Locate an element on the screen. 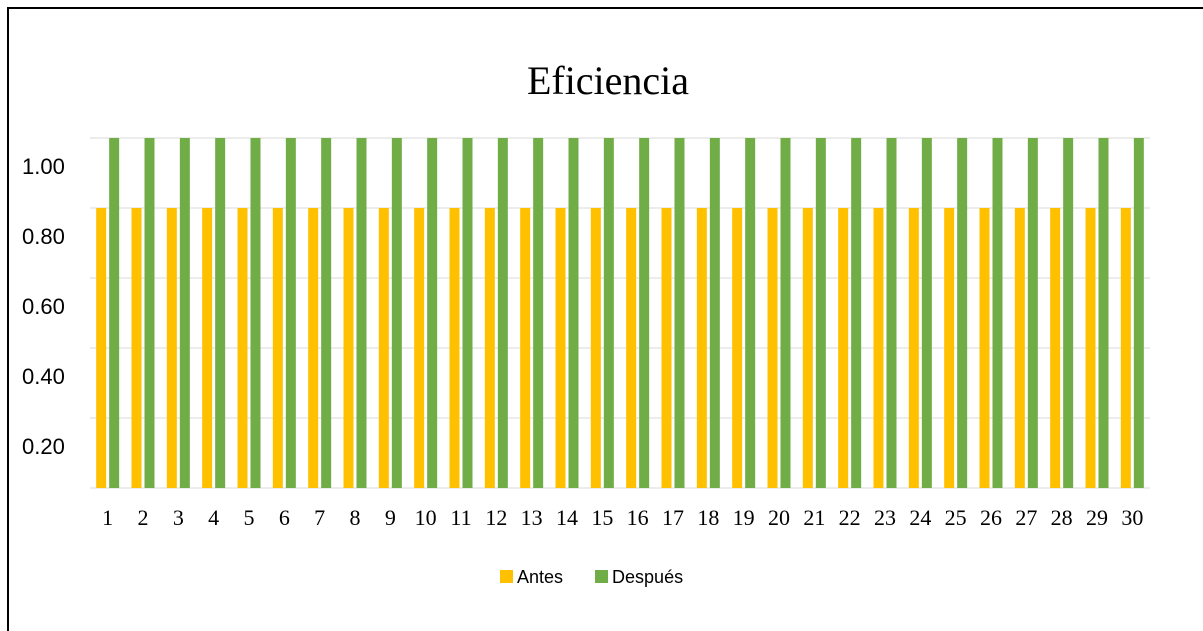  x-tick-label: 26 is located at coordinates (991, 517).